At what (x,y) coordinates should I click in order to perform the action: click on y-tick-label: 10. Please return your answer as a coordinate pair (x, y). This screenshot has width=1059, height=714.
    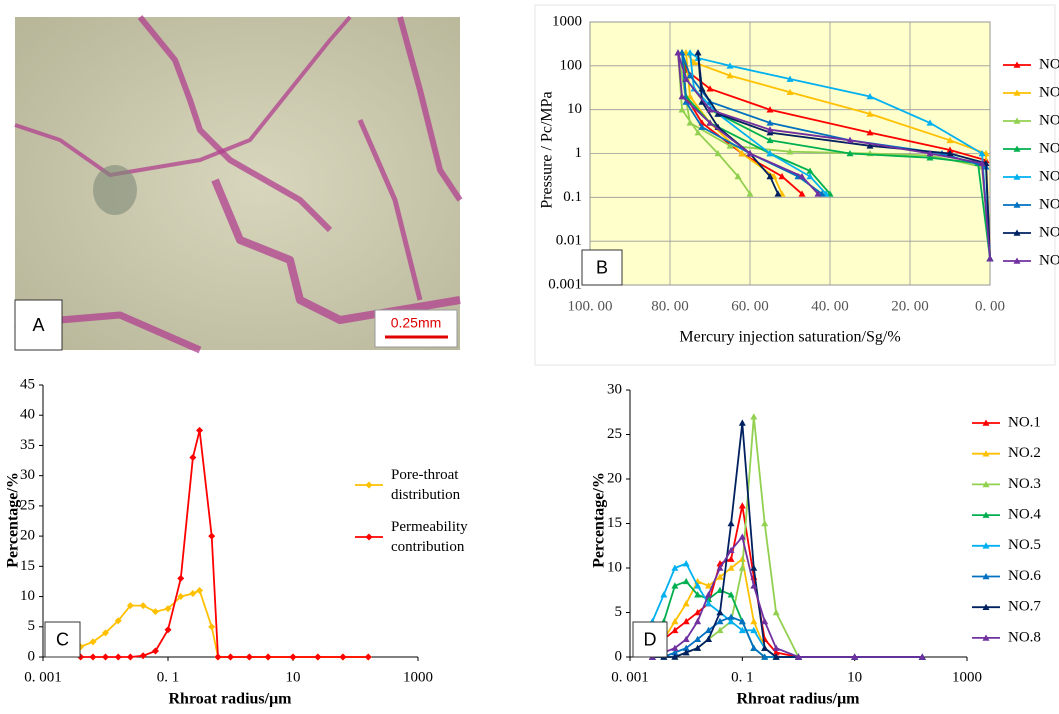
    Looking at the image, I should click on (614, 567).